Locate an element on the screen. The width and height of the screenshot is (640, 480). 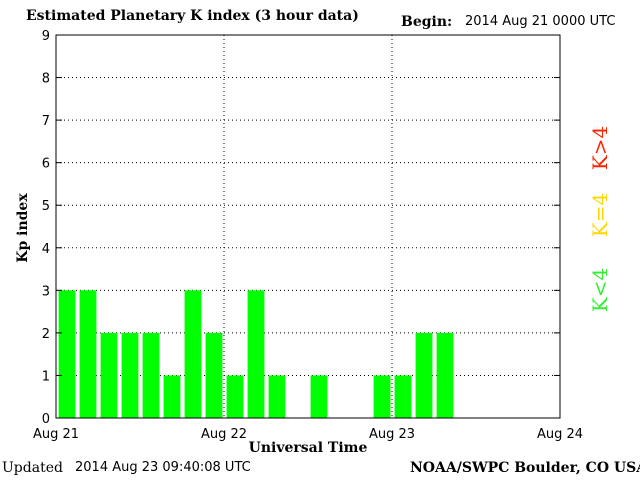
begin-value: 2014 Aug 21 0000 UTC is located at coordinates (540, 21).